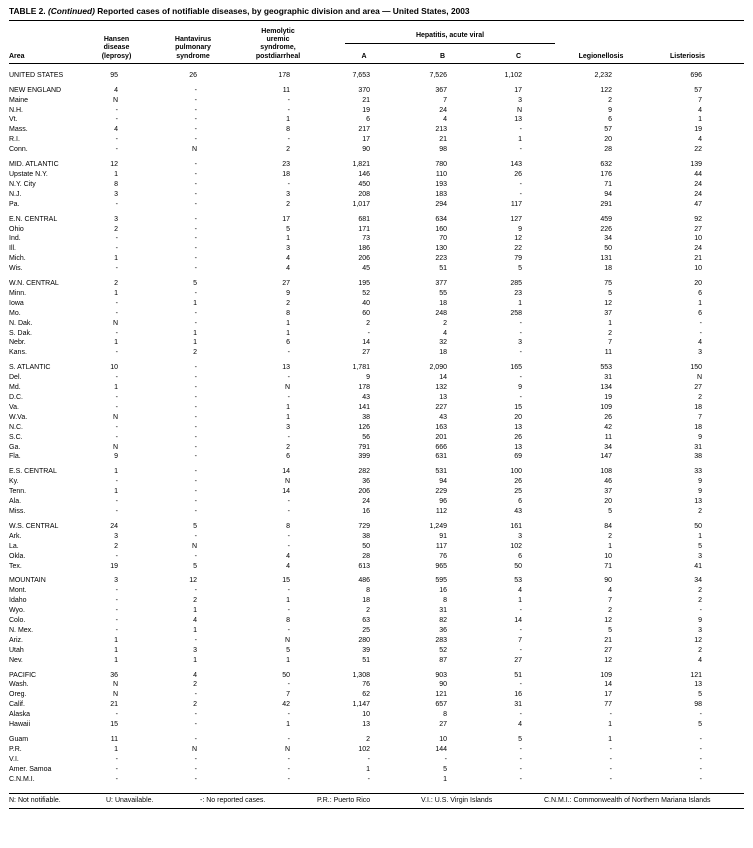 The height and width of the screenshot is (848, 753). Describe the element at coordinates (457, 54) in the screenshot. I see `col-header-hepatitis-b: B` at that location.